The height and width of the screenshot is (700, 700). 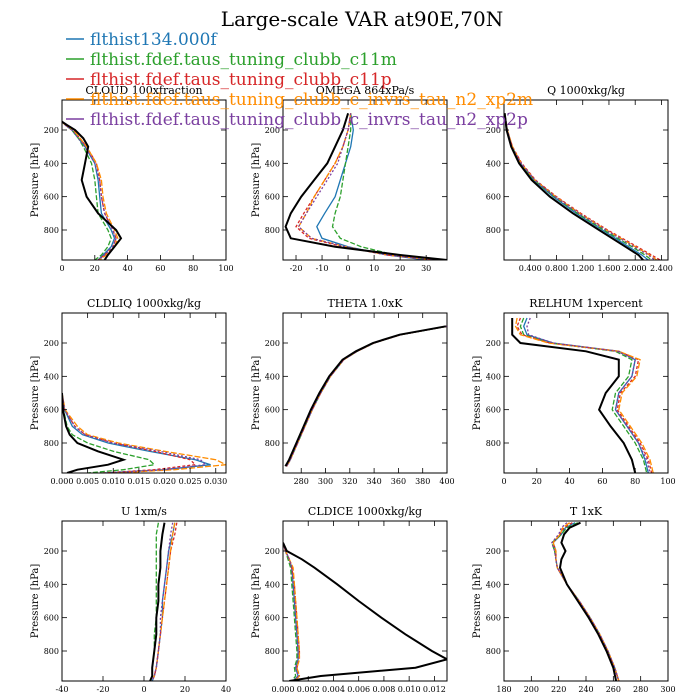 I want to click on panel-title: CLDICE 1000xkg/kg, so click(x=365, y=511).